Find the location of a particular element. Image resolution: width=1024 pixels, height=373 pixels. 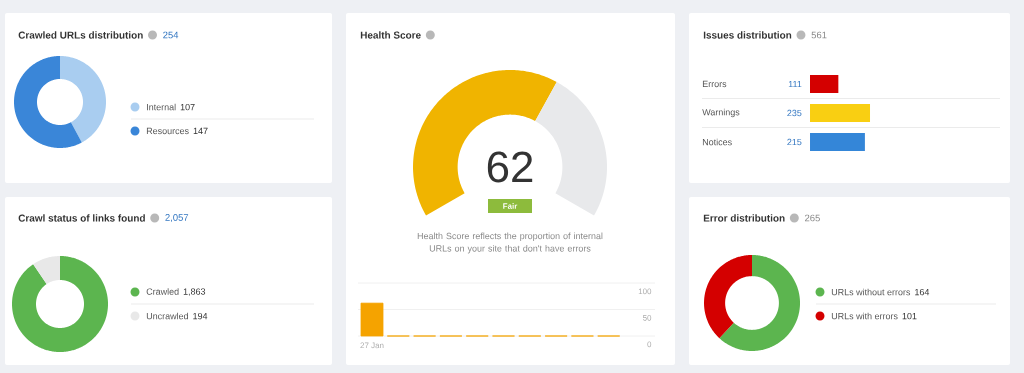

chart-title: Crawled URLs distribution is located at coordinates (80, 35).